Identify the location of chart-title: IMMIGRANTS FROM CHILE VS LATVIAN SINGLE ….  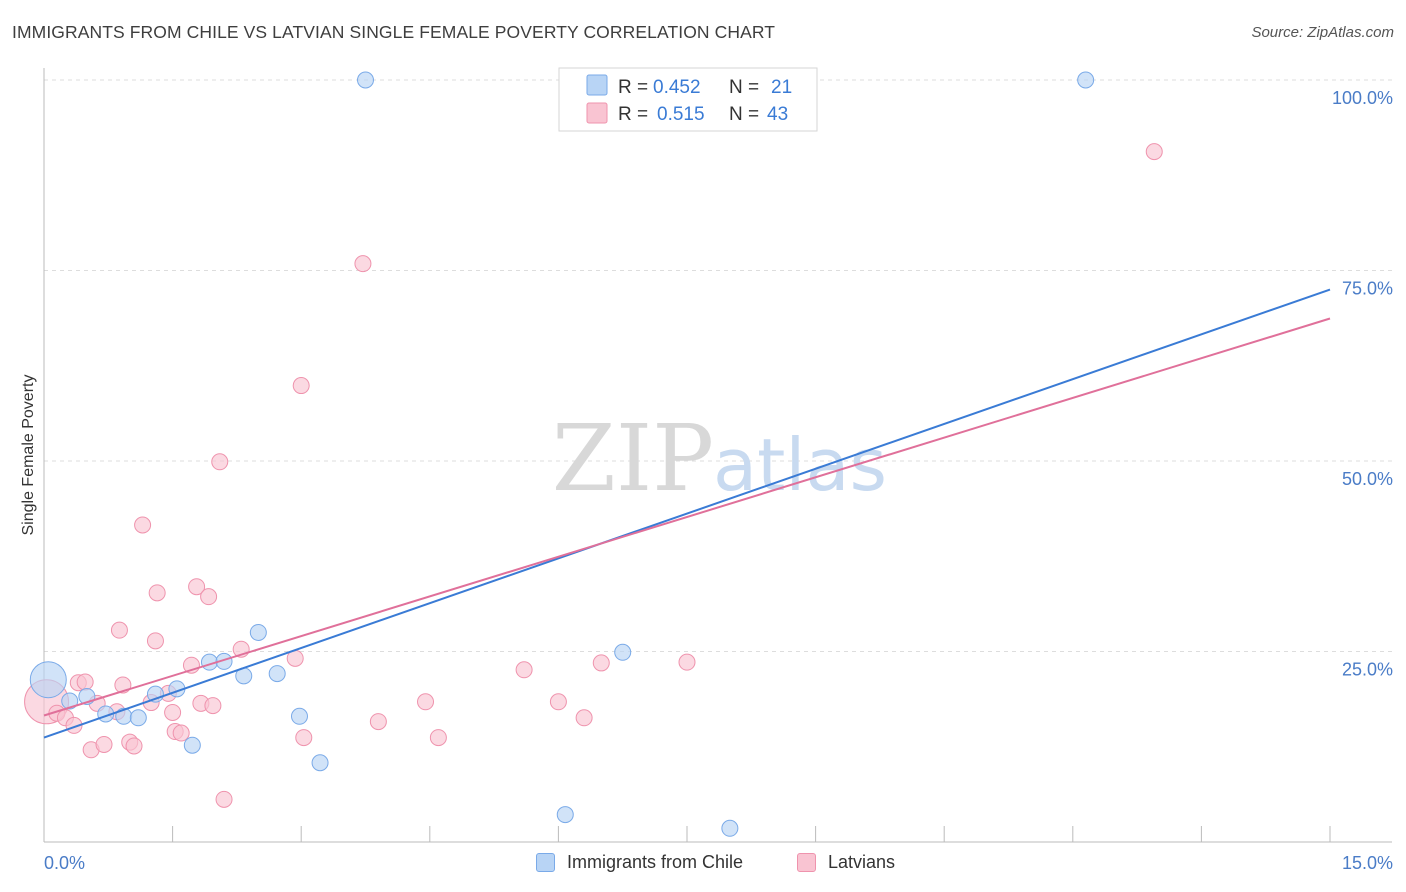
(394, 32).